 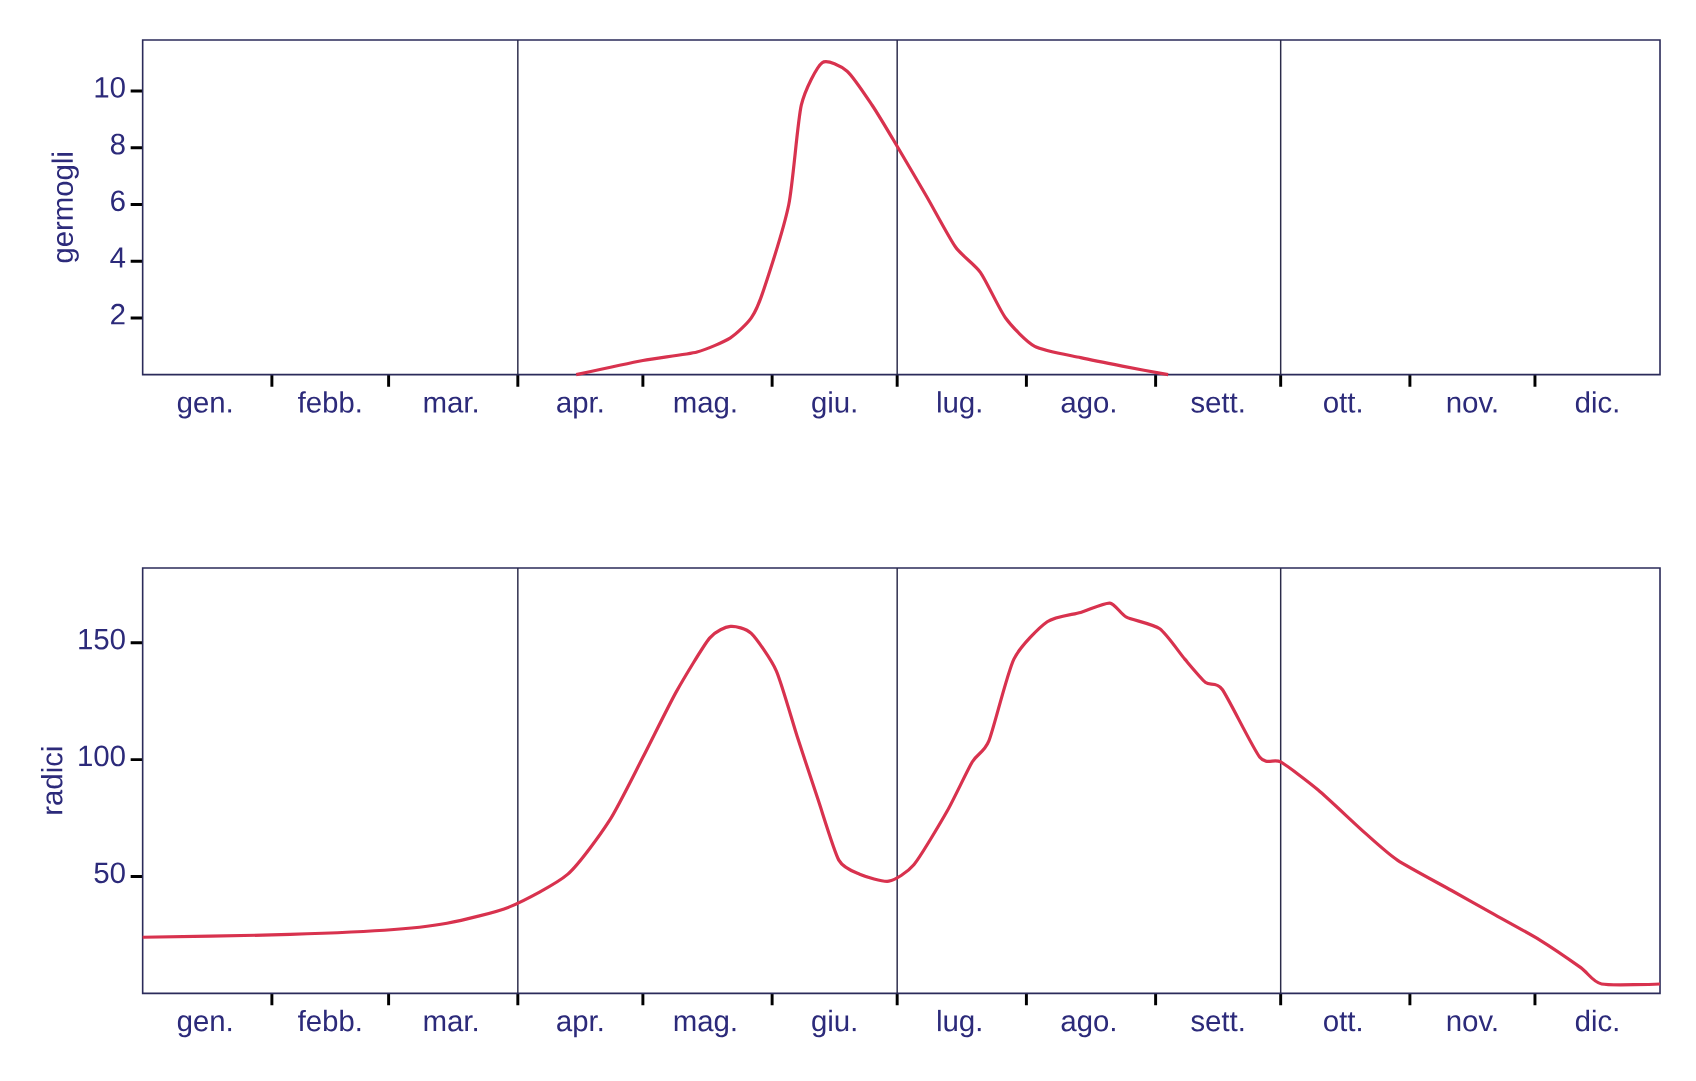 I want to click on y-axis-title: germogli, so click(x=65, y=207).